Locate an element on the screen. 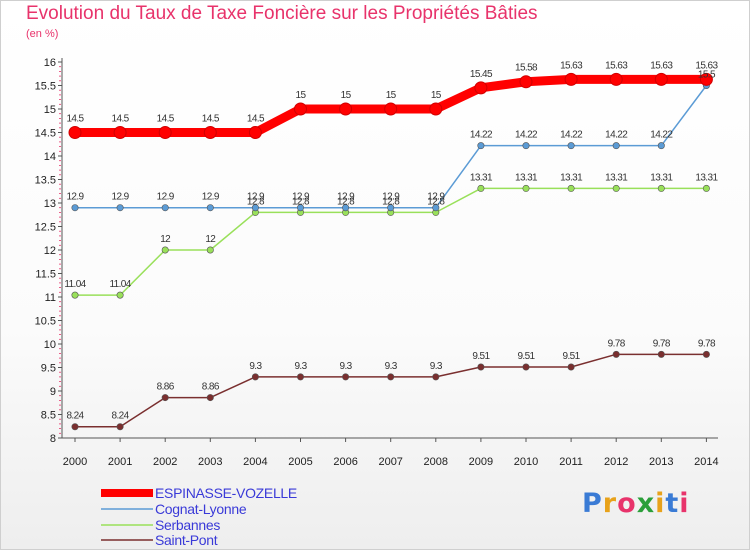 The width and height of the screenshot is (750, 550). y-tick-label: 8 is located at coordinates (53, 439).